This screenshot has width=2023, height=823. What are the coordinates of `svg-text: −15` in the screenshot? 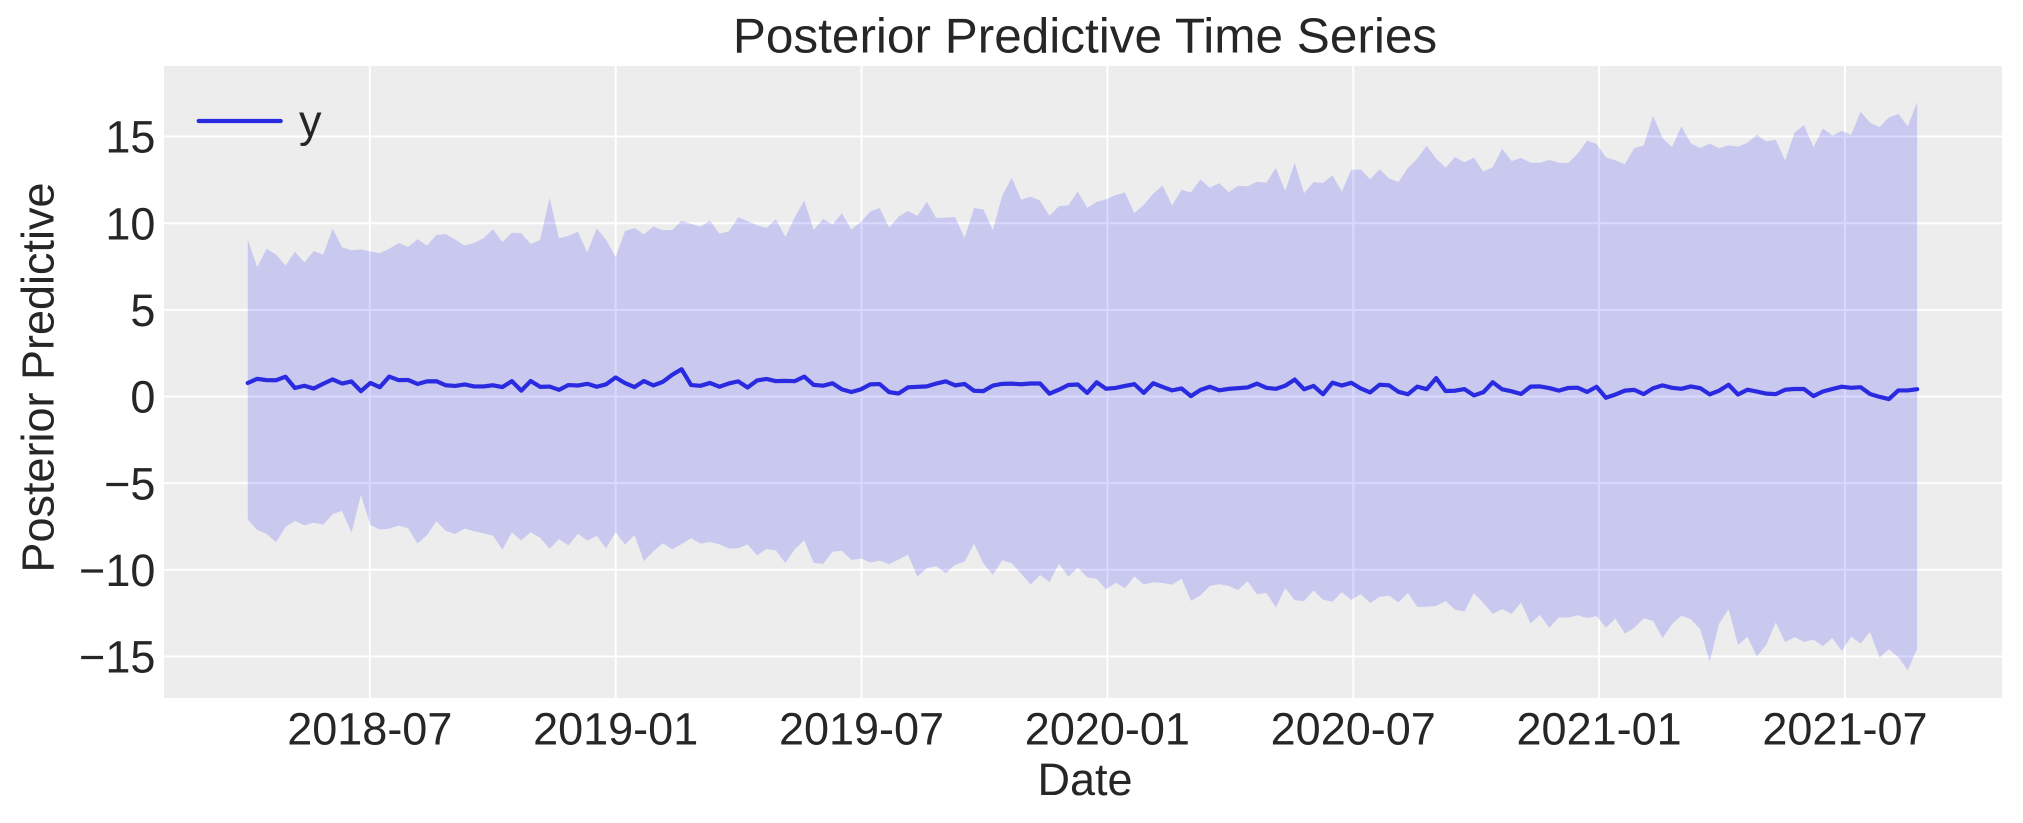 It's located at (117, 657).